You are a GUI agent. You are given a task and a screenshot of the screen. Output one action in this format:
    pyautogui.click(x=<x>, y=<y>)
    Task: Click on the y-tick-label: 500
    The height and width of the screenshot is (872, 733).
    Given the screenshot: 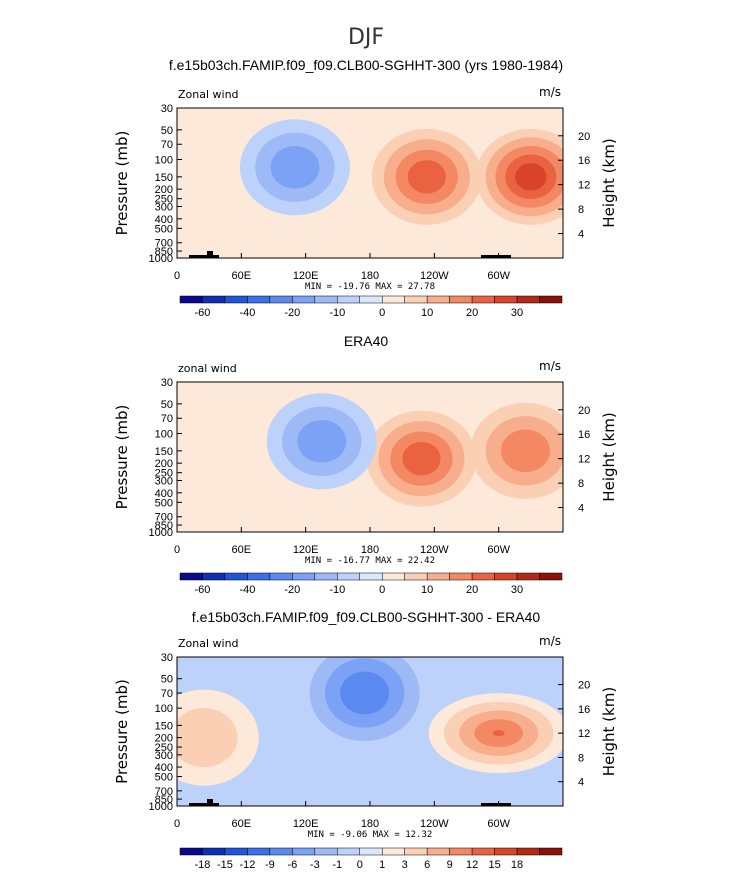 What is the action you would take?
    pyautogui.click(x=164, y=229)
    